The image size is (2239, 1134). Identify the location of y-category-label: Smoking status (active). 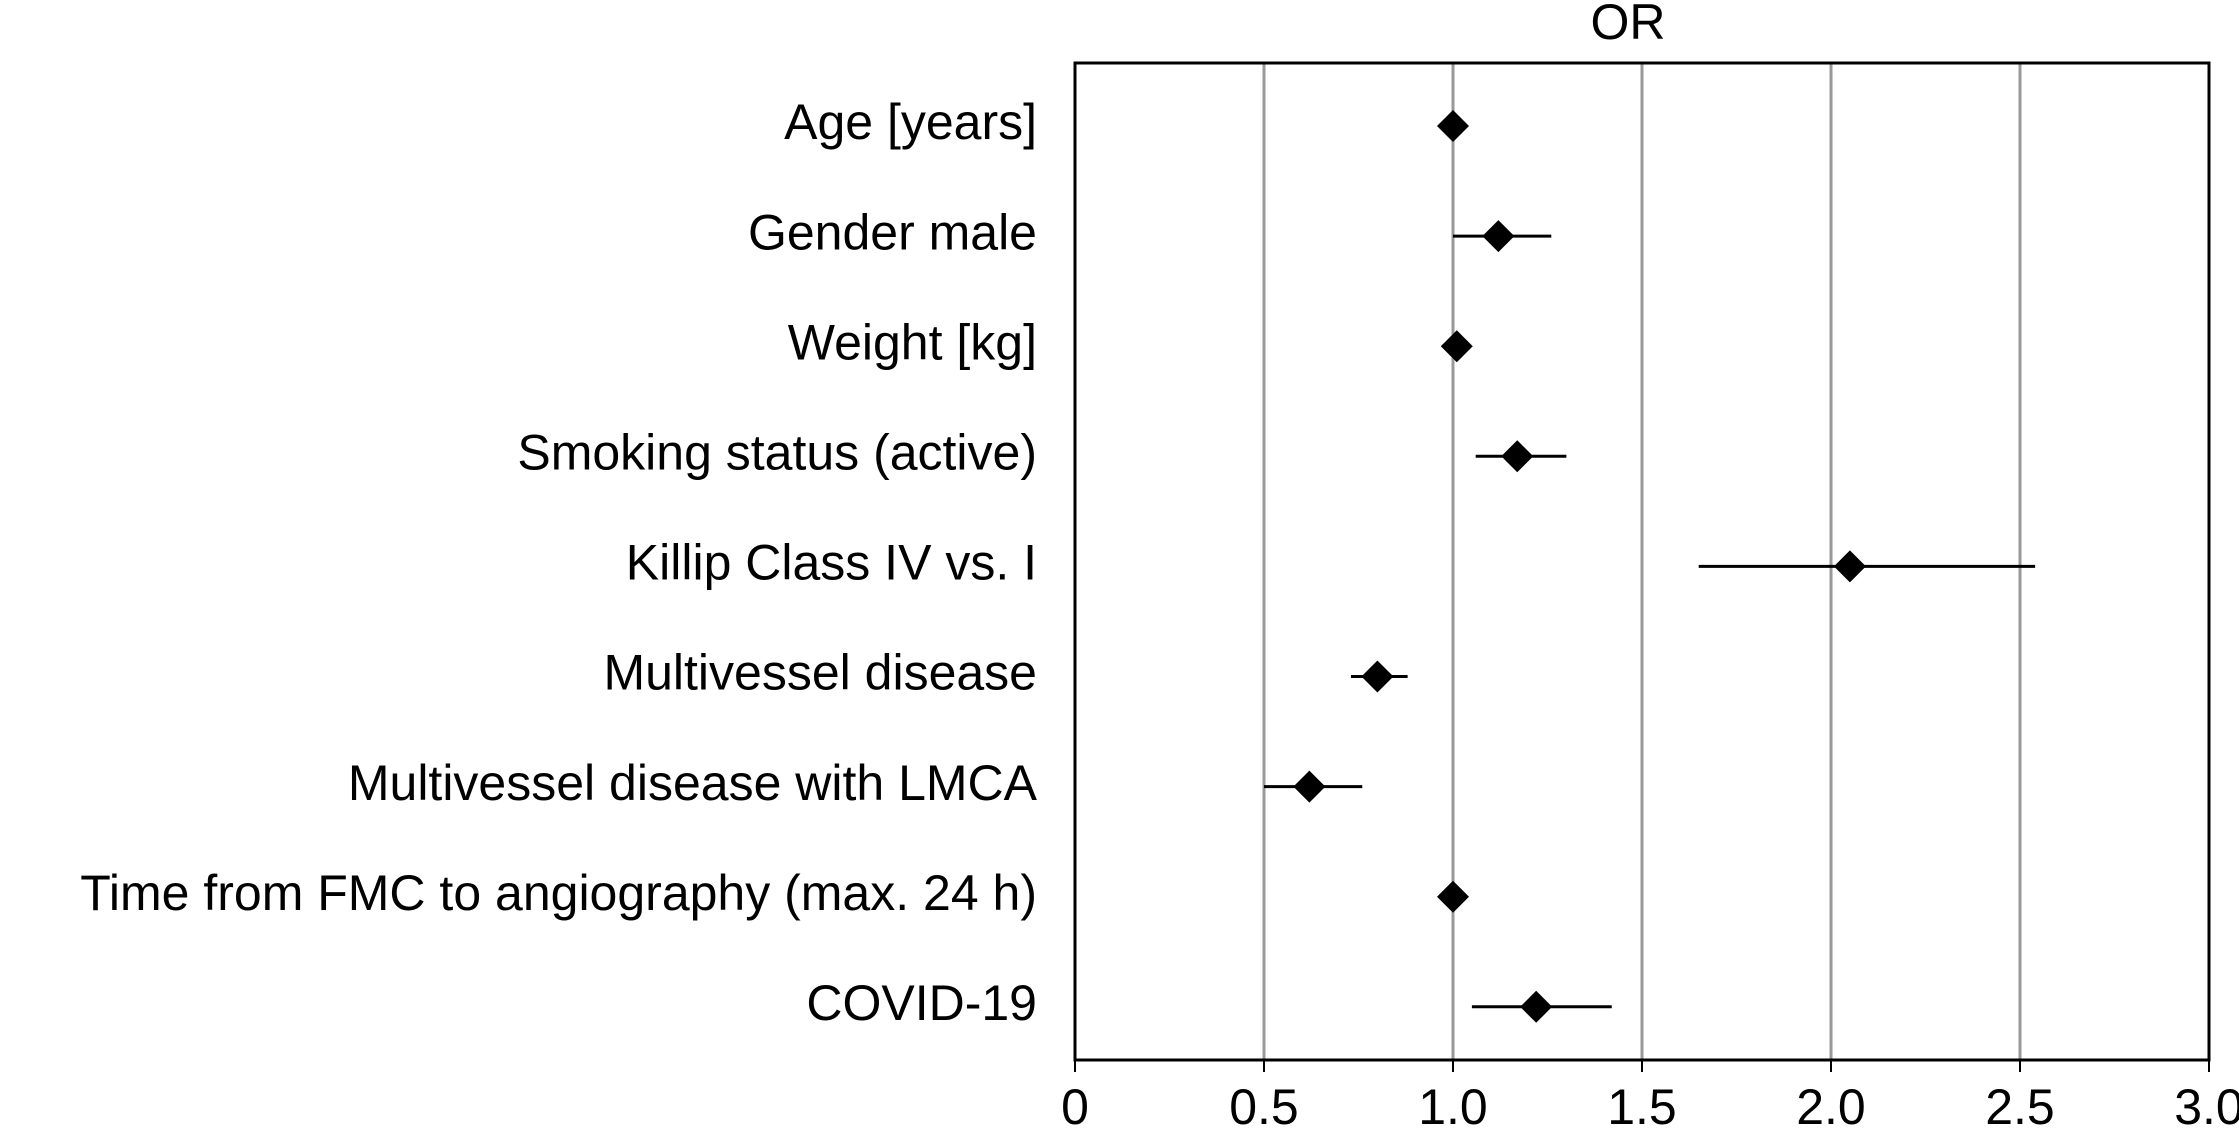
(777, 453).